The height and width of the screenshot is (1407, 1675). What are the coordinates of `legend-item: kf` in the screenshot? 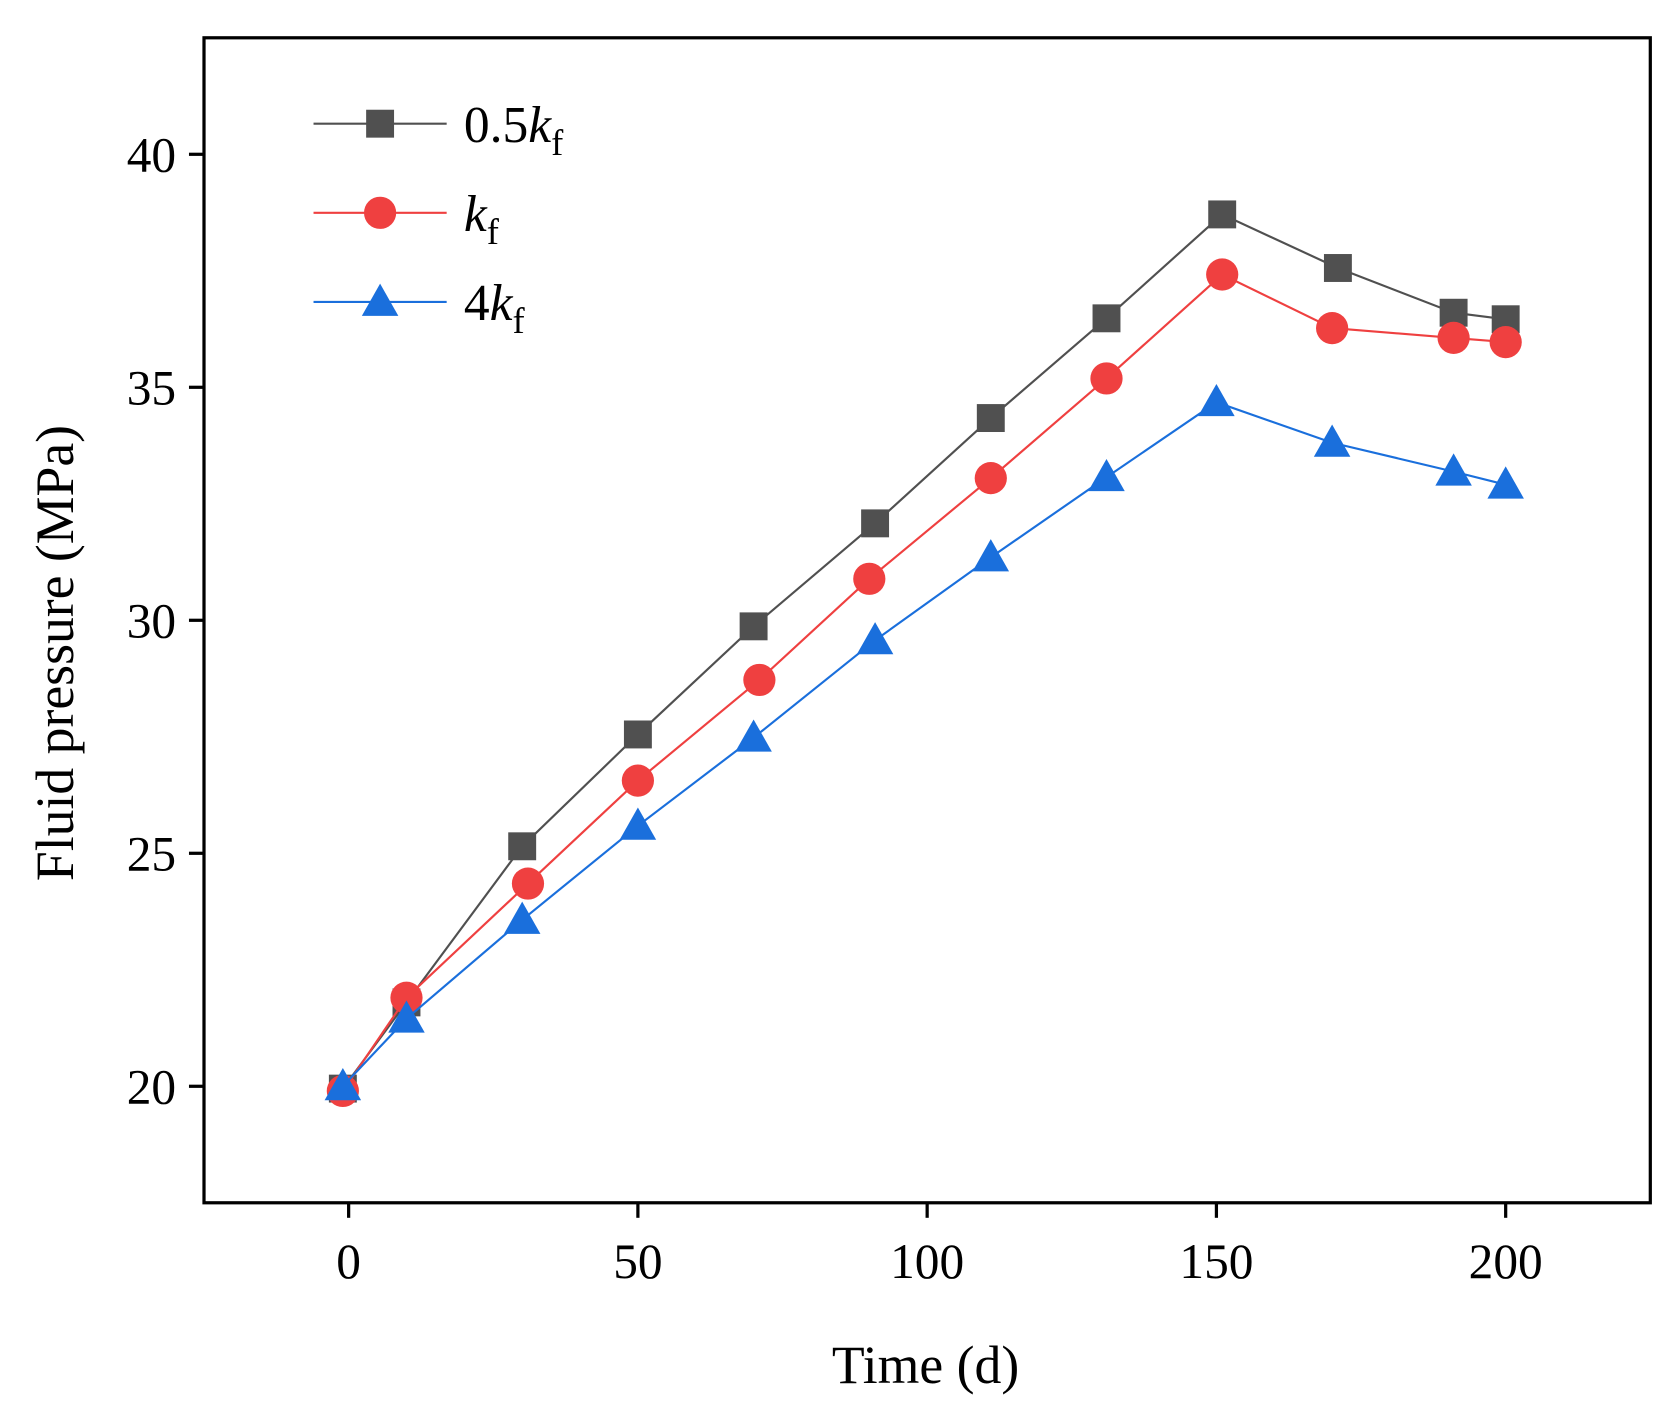 It's located at (406, 219).